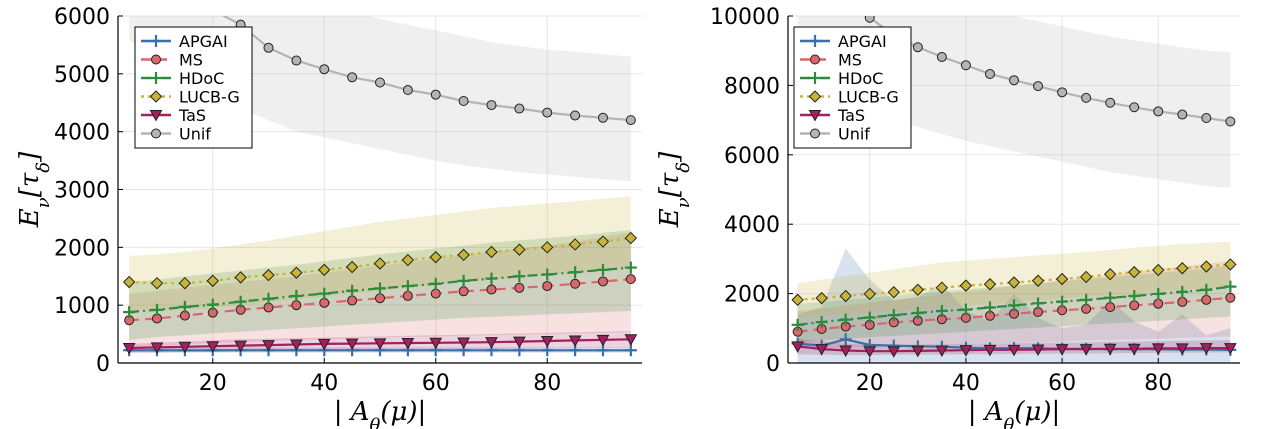 The height and width of the screenshot is (429, 1284). I want to click on y-axis-label: Eν[τδ], so click(674, 189).